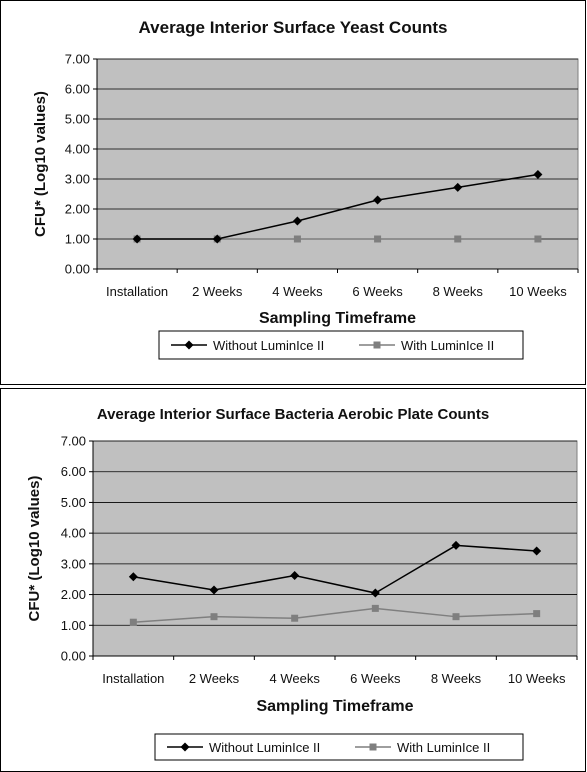 This screenshot has height=772, width=587. Describe the element at coordinates (293, 27) in the screenshot. I see `chart-title: Average Interior Surface Yeast Counts` at that location.